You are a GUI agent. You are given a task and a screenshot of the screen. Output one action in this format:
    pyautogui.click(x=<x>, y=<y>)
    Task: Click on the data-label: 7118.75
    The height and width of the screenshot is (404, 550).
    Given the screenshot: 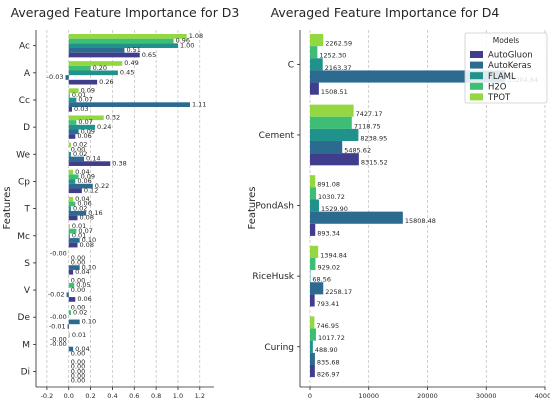 What is the action you would take?
    pyautogui.click(x=367, y=126)
    